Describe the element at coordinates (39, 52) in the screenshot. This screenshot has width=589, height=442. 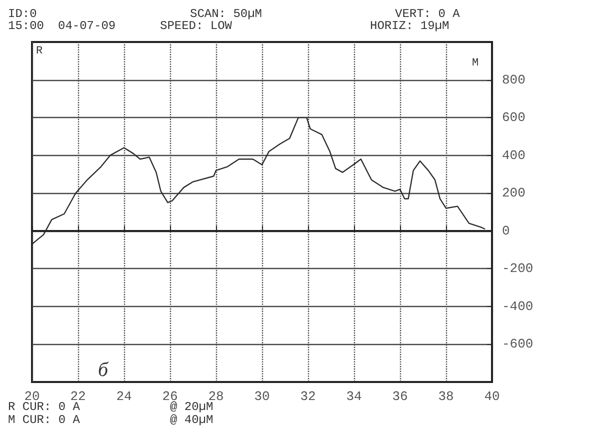
I see `annotation: R` at that location.